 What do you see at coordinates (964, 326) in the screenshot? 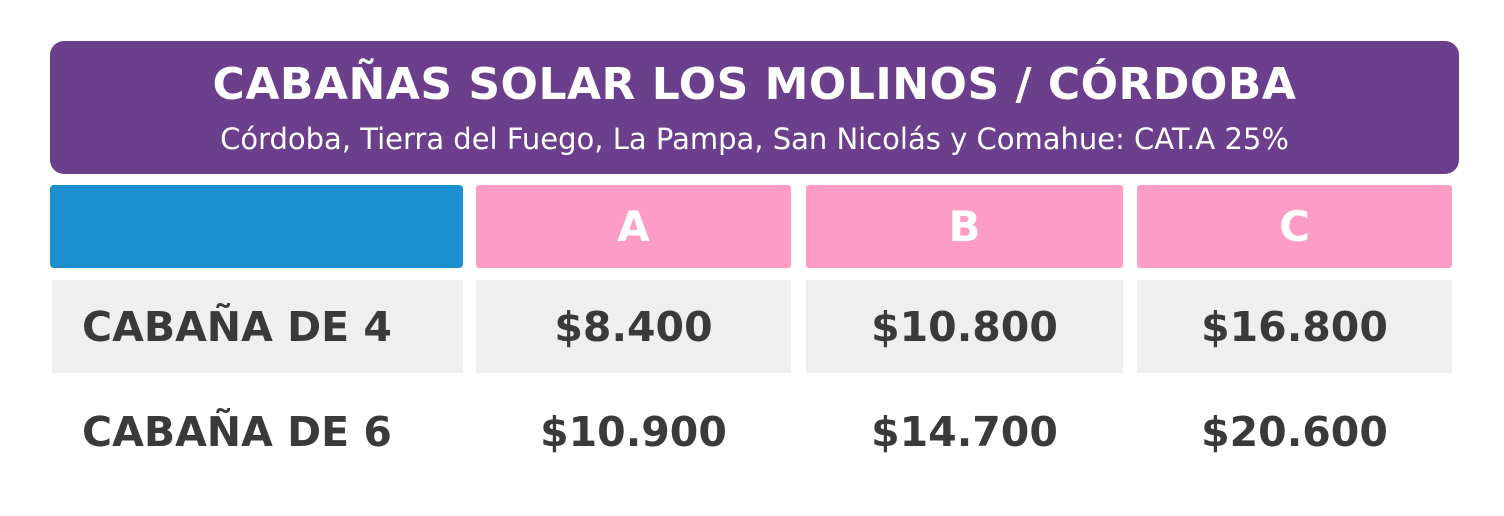
I see `price-cabana-4-b: $10.800` at bounding box center [964, 326].